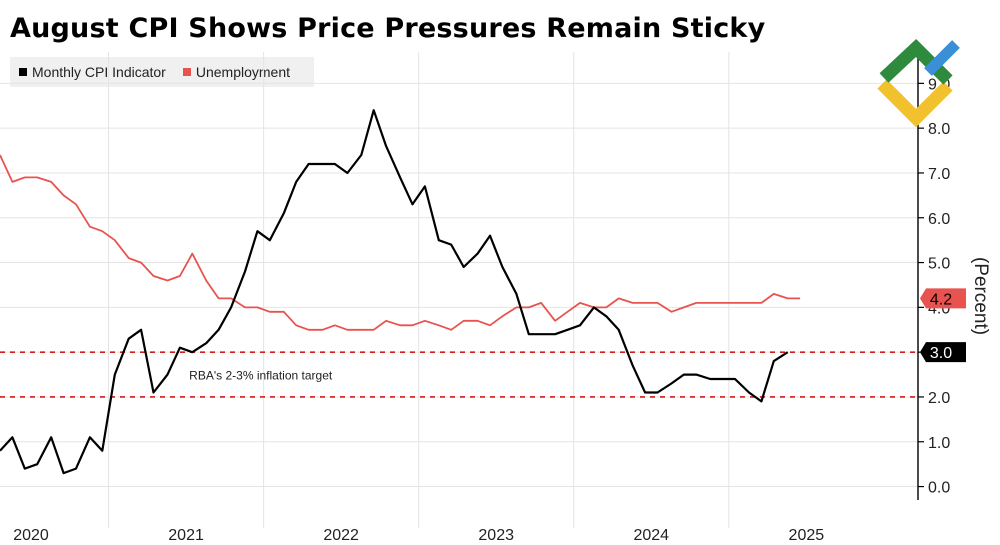 The width and height of the screenshot is (1000, 545). I want to click on x-tick-label-2021: 2021, so click(186, 535).